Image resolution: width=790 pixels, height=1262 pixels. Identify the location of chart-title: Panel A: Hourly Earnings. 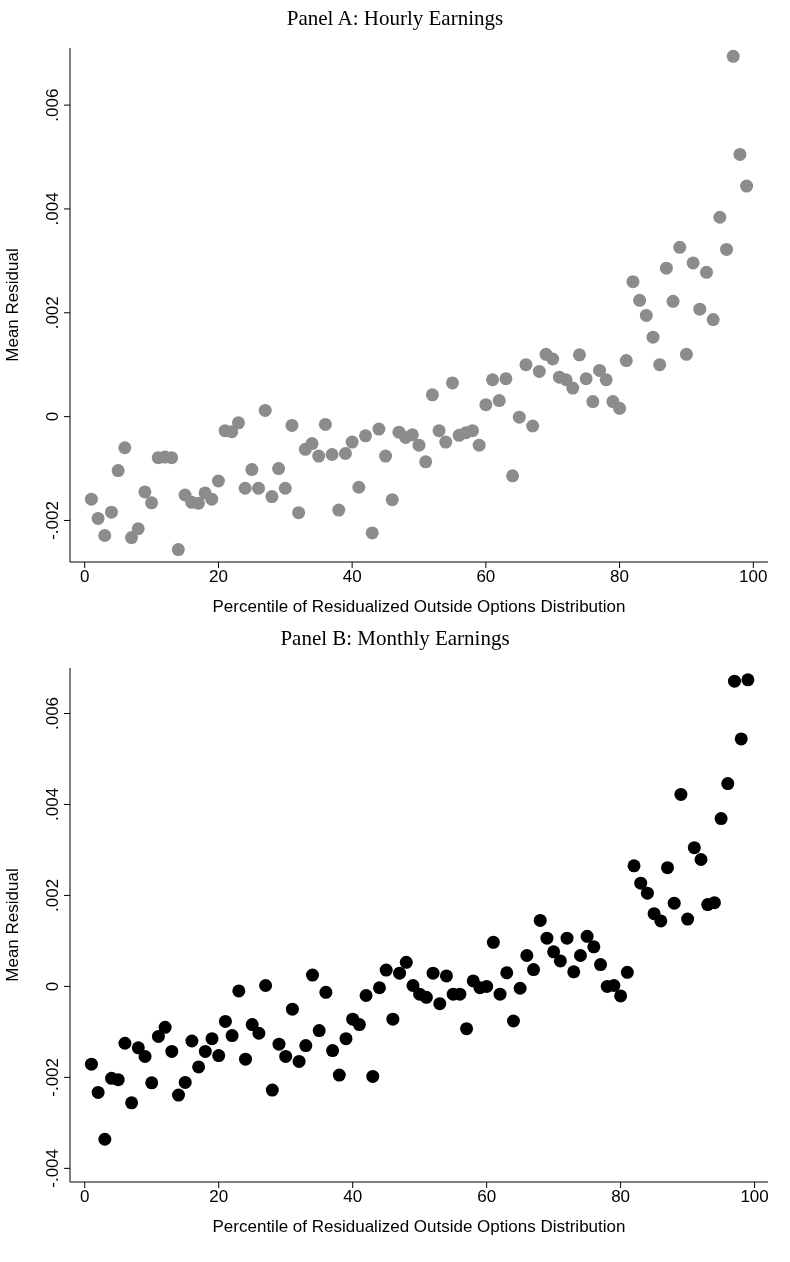
(395, 18).